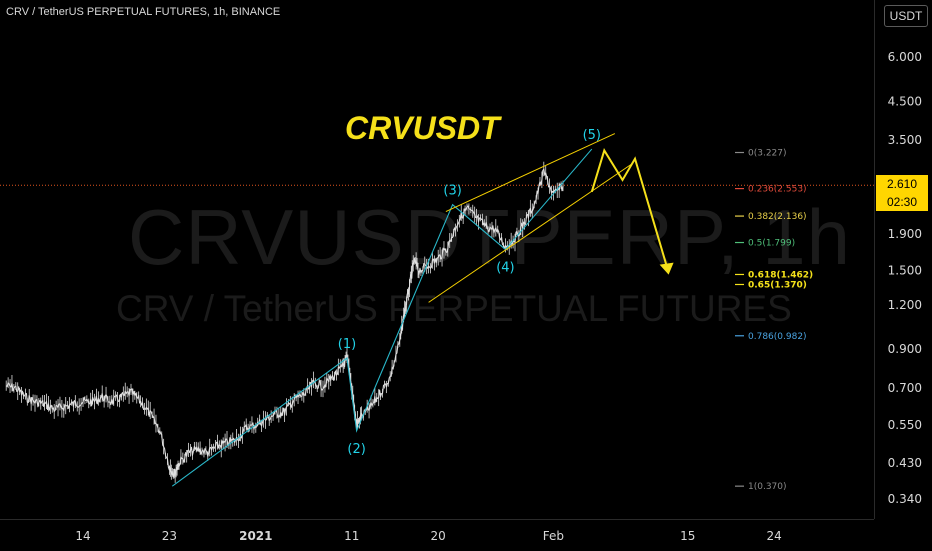  I want to click on watermark-symbol: CRVUSDTPERP, 1h, so click(490, 237).